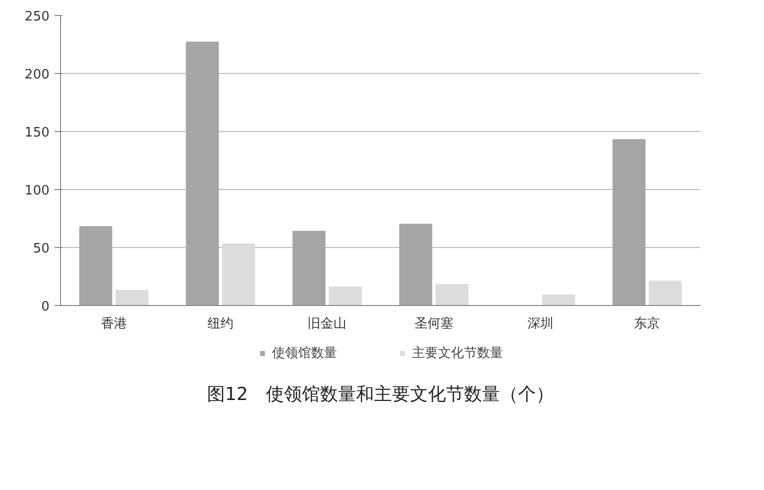  Describe the element at coordinates (380, 394) in the screenshot. I see `text: 图12 使领馆数量和主要文化节数量（个）` at that location.